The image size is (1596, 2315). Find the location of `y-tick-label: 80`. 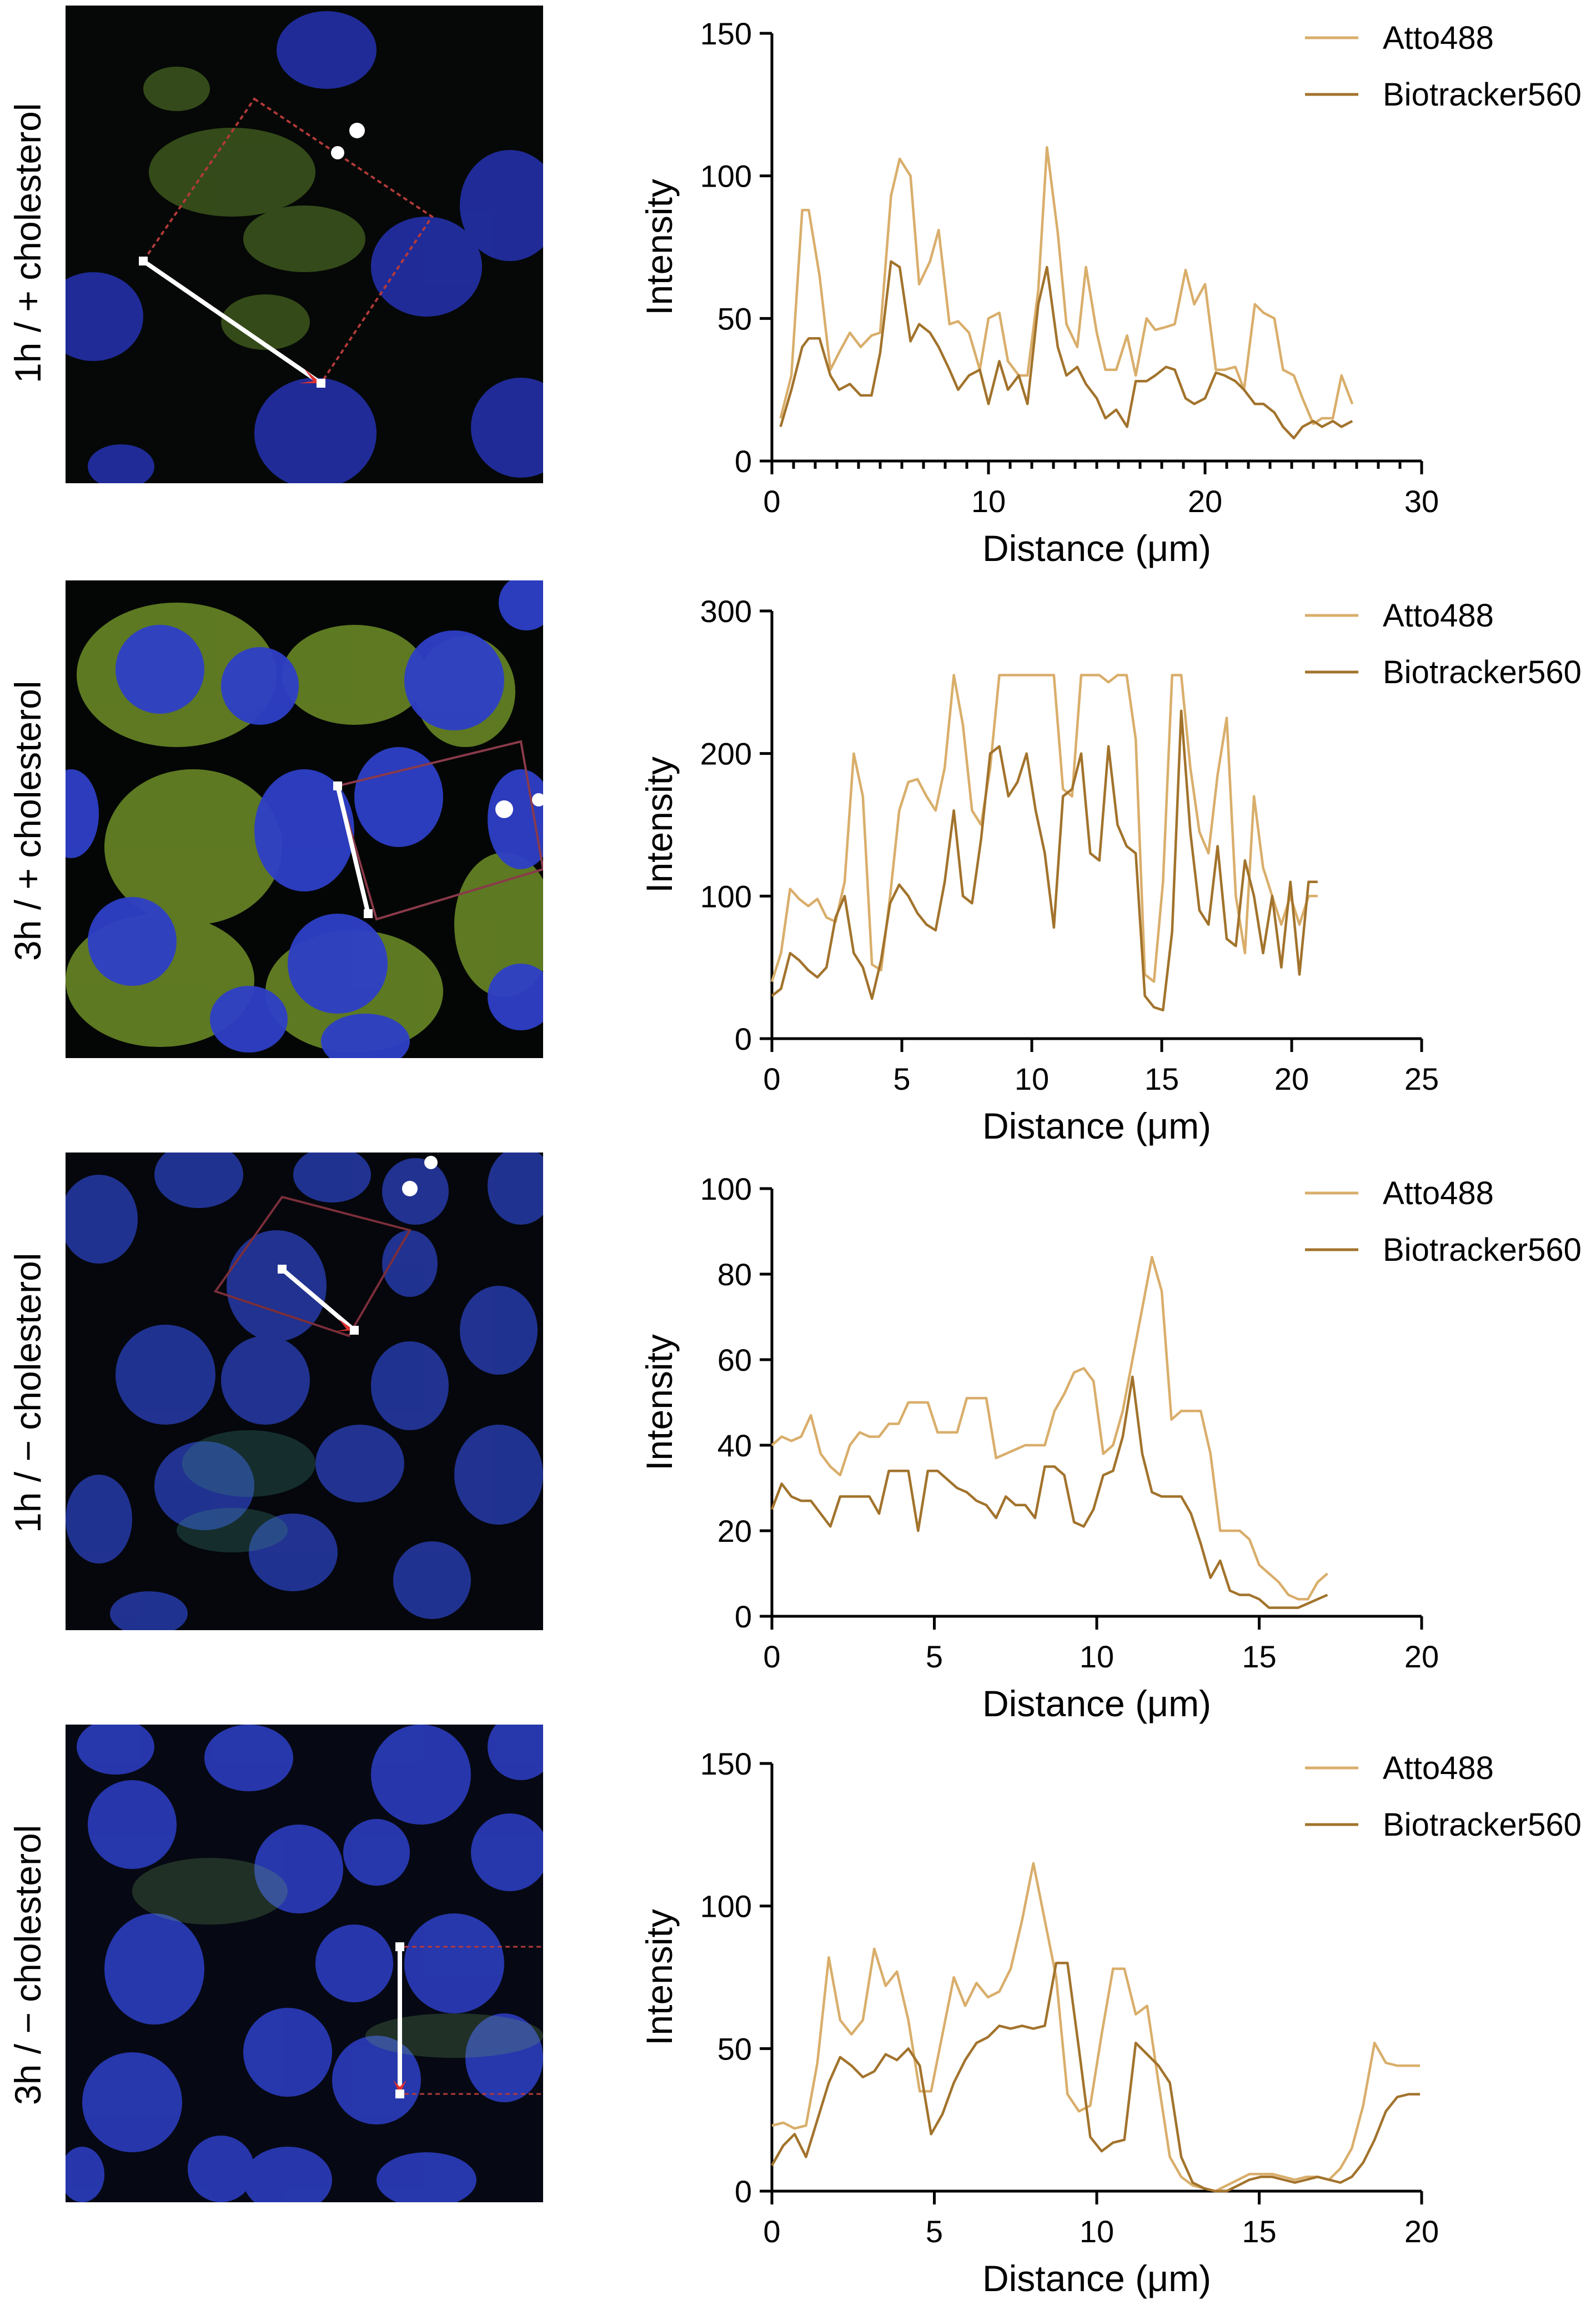

y-tick-label: 80 is located at coordinates (734, 1274).